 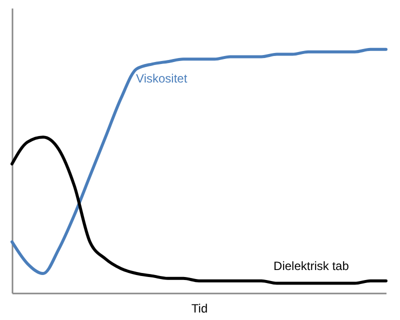 What do you see at coordinates (312, 266) in the screenshot?
I see `series-label: Dielektrisk tab` at bounding box center [312, 266].